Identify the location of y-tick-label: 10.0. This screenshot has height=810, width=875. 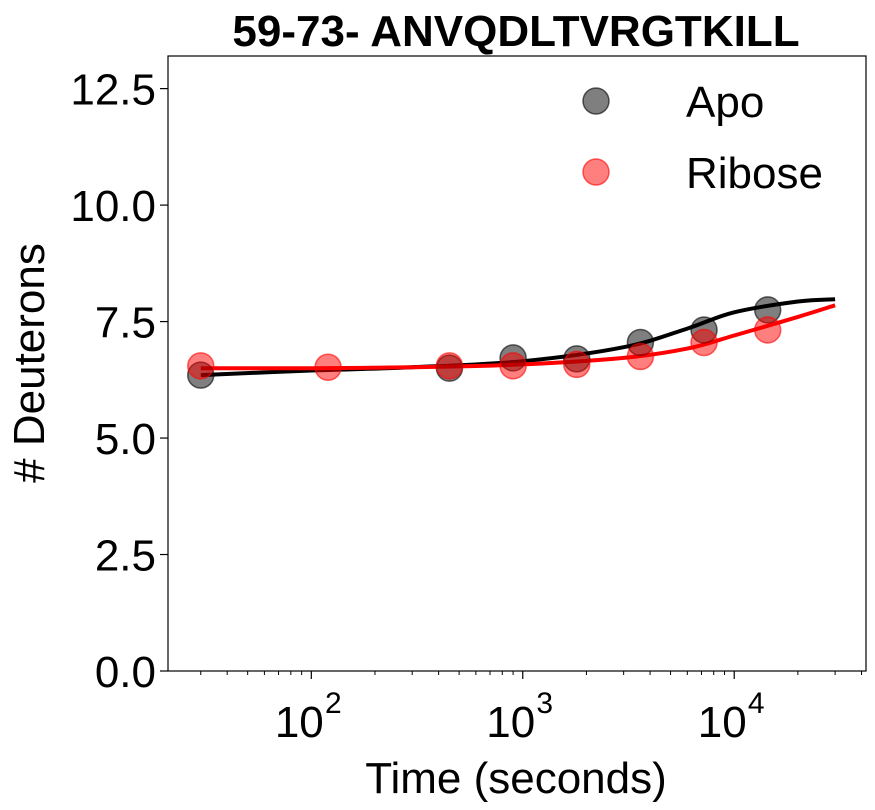
(113, 206).